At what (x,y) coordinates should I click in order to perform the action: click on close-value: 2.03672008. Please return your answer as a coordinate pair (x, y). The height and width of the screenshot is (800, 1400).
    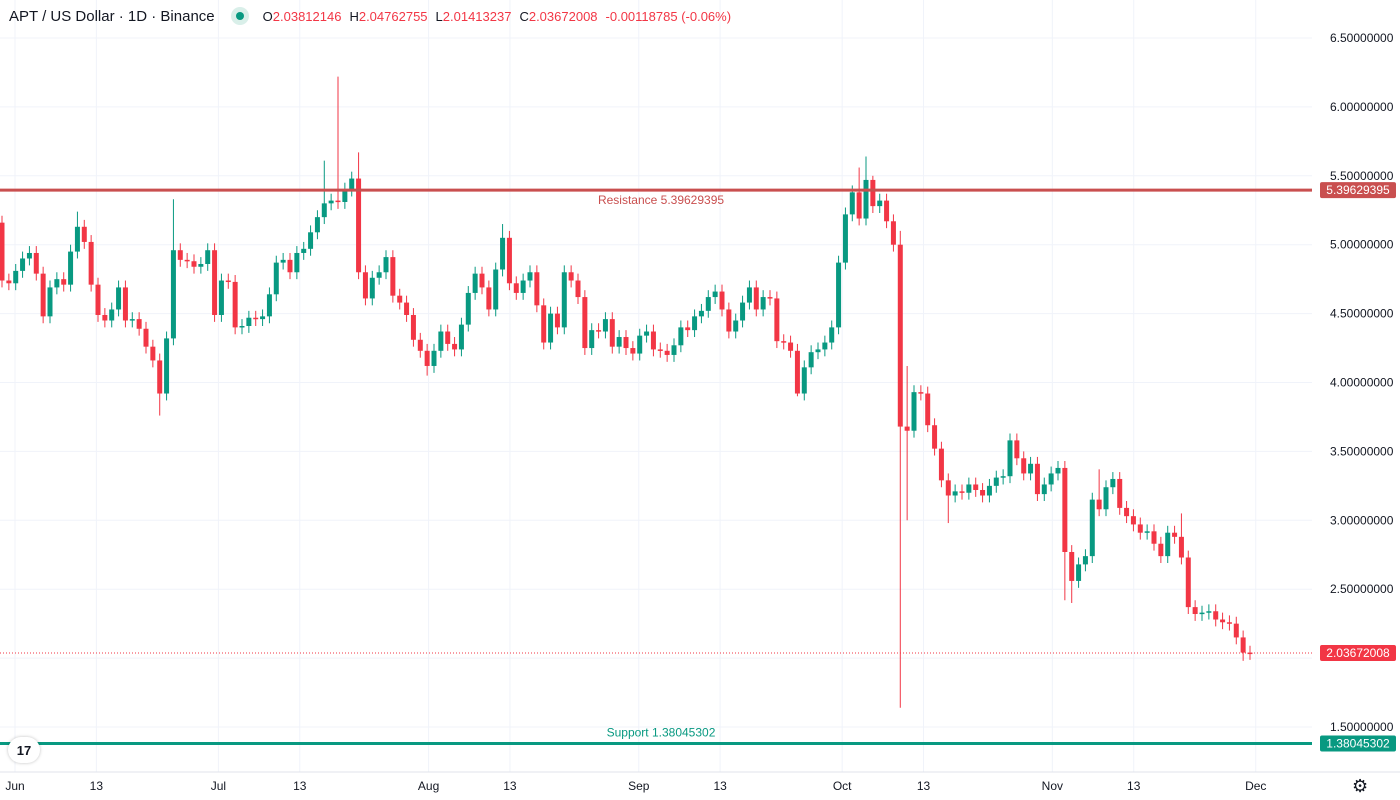
    Looking at the image, I should click on (563, 16).